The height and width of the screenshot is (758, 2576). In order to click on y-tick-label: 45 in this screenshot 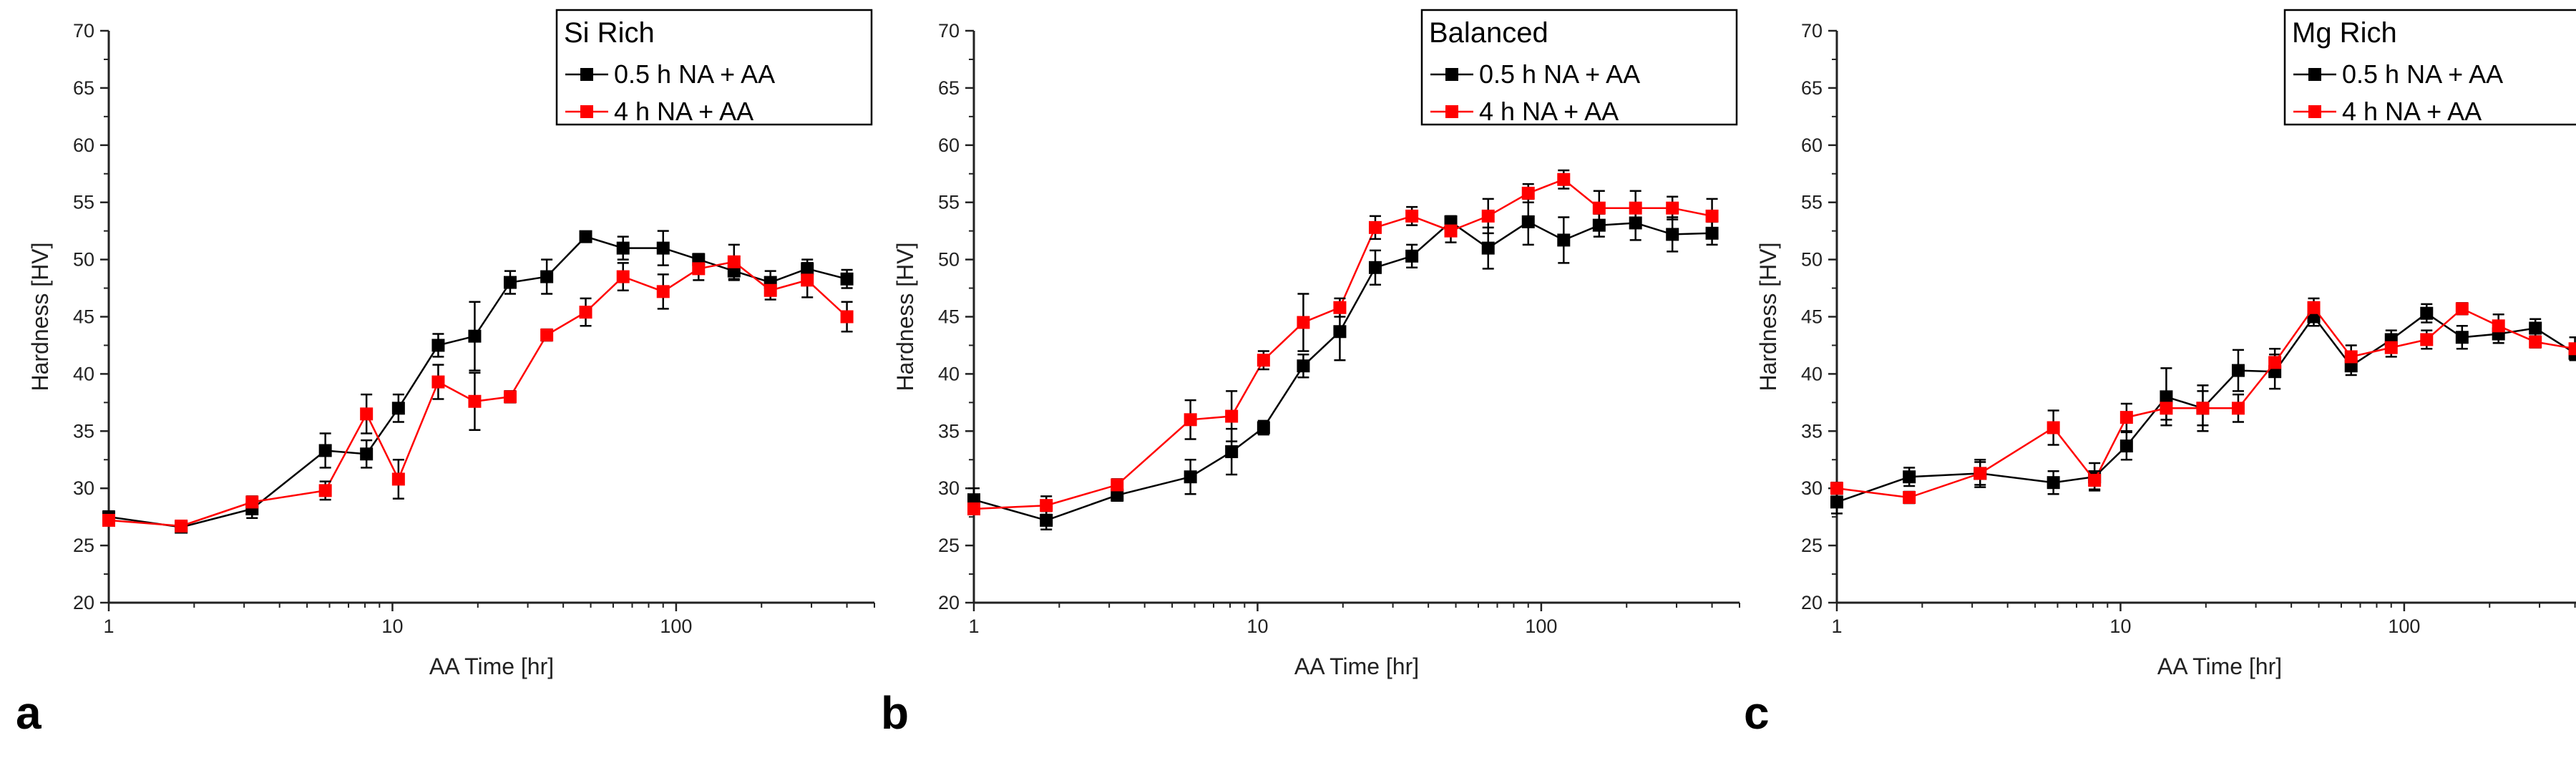, I will do `click(949, 317)`.